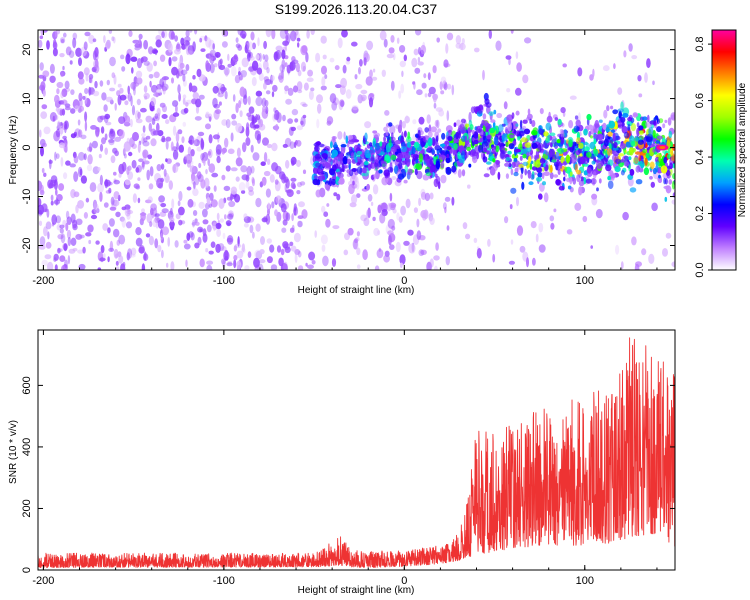 The height and width of the screenshot is (600, 750). Describe the element at coordinates (27, 508) in the screenshot. I see `snr-y-tick-label: 200` at that location.